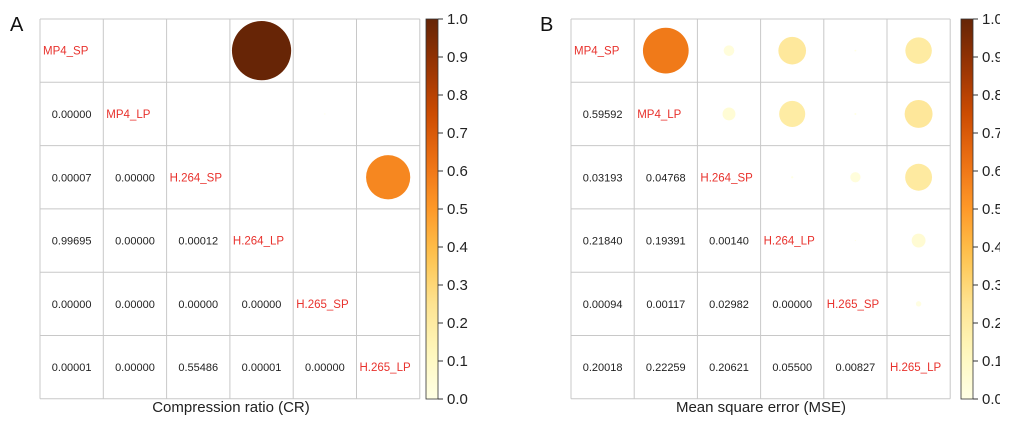  Describe the element at coordinates (856, 368) in the screenshot. I see `cell-value: 0.00827` at that location.